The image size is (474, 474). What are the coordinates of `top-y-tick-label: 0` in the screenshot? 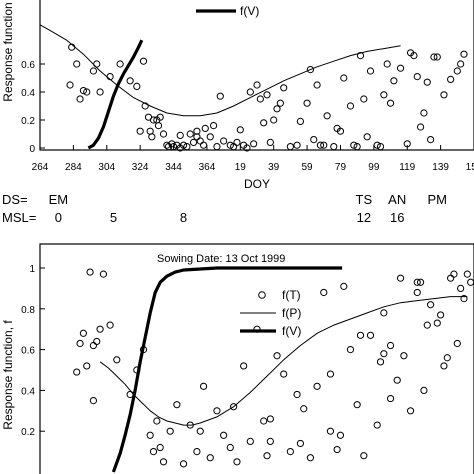 It's located at (32, 149).